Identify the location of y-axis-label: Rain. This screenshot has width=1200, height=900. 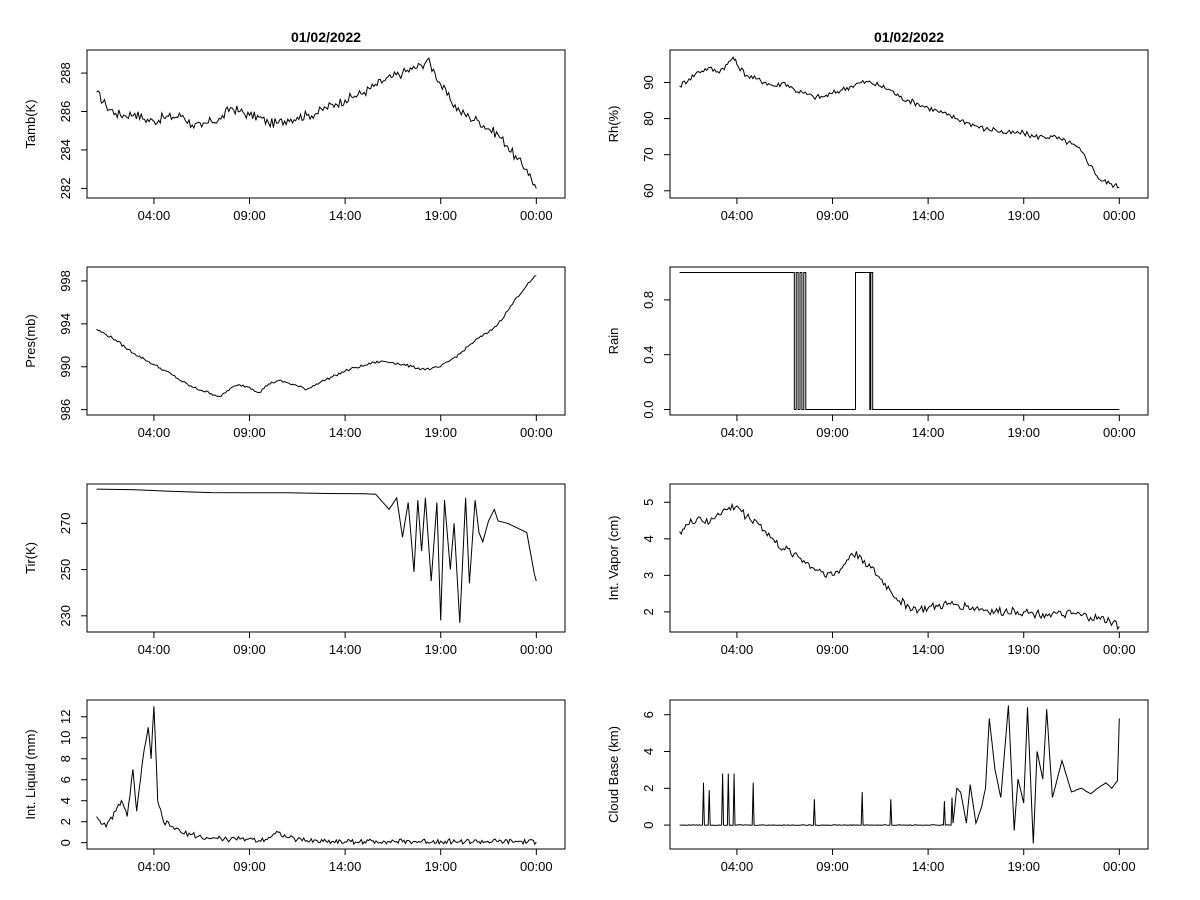
(613, 341).